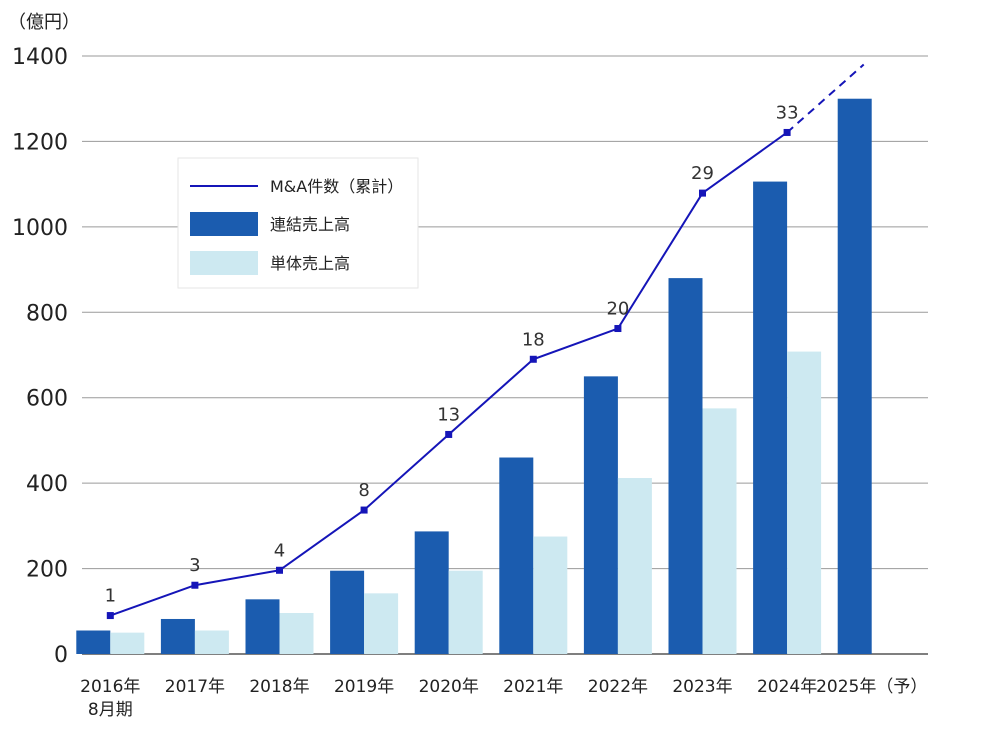  What do you see at coordinates (110, 596) in the screenshot?
I see `ma-count-data-label: 1` at bounding box center [110, 596].